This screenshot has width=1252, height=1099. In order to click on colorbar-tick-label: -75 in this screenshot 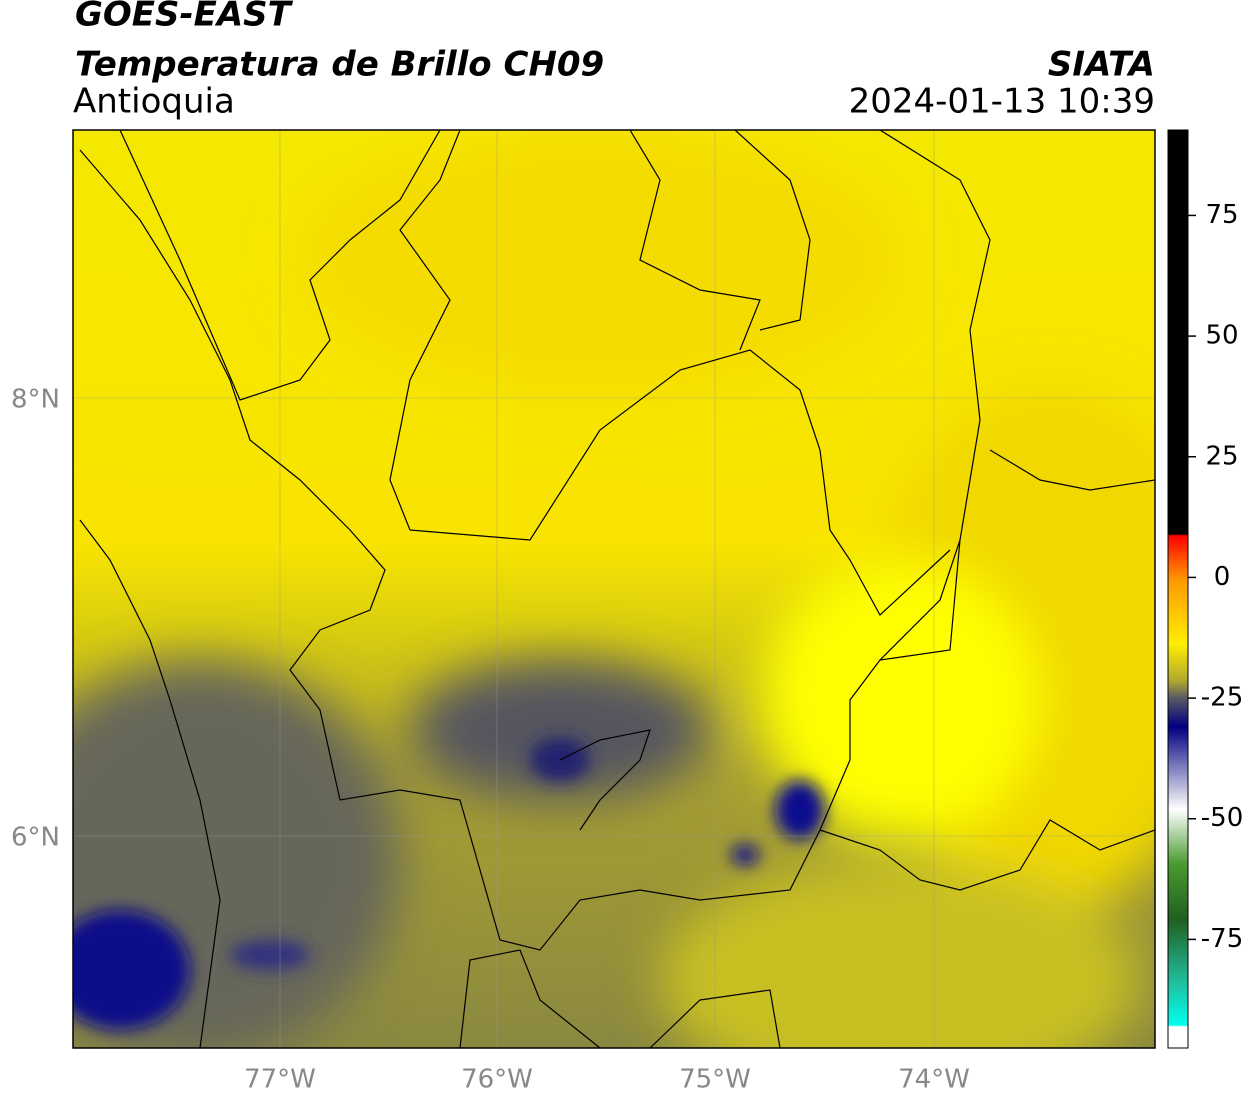, I will do `click(1222, 939)`.